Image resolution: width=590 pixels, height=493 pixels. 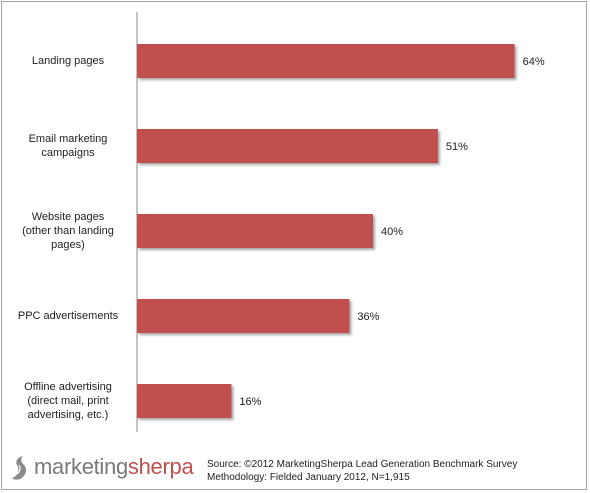 I want to click on value-label-3: 36%, so click(x=368, y=317).